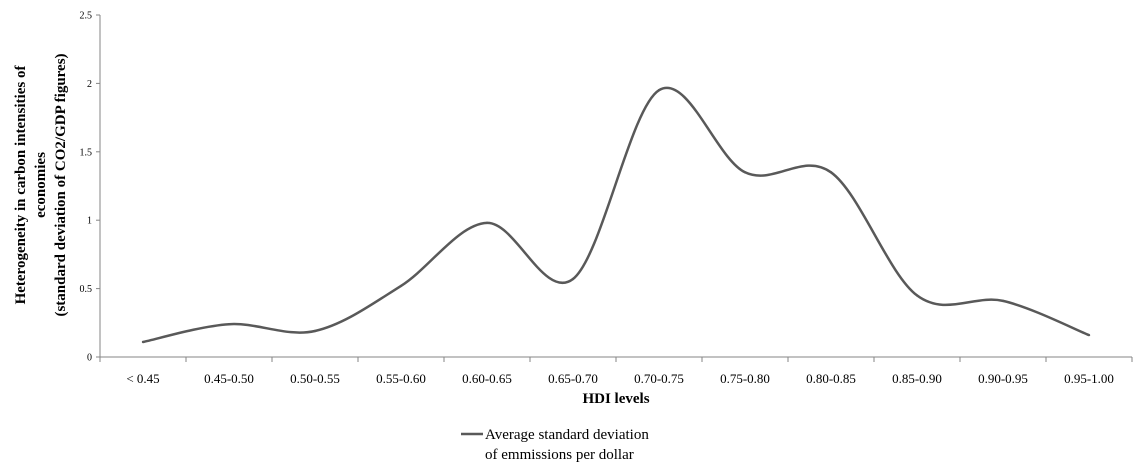 This screenshot has width=1136, height=473. What do you see at coordinates (615, 399) in the screenshot?
I see `x-axis-title: HDI levels` at bounding box center [615, 399].